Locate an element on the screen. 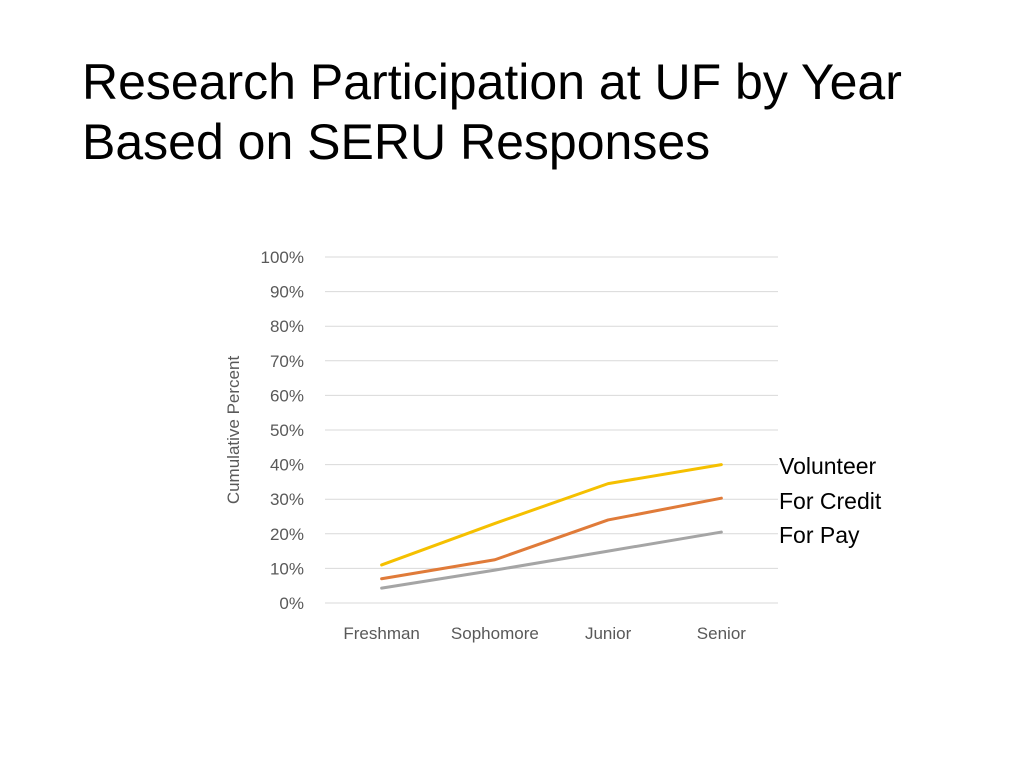 The height and width of the screenshot is (768, 1024). x-tick-label: Senior is located at coordinates (721, 633).